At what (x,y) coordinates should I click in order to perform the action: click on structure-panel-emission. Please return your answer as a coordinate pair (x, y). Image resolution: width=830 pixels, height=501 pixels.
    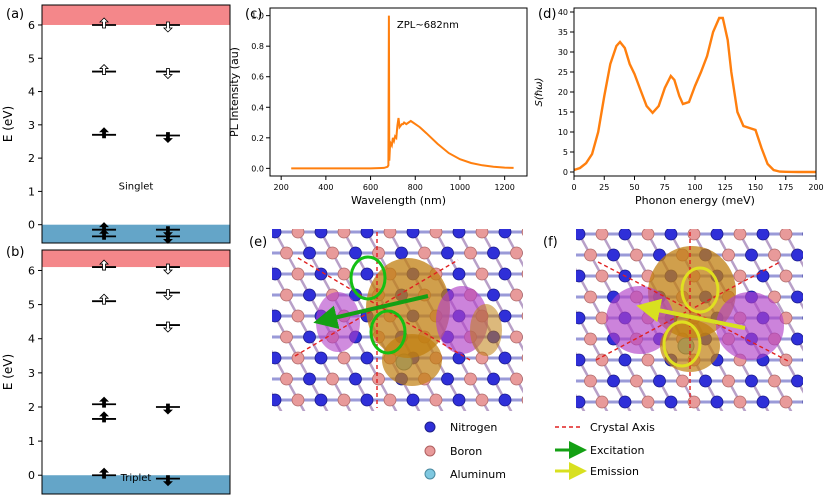
    Looking at the image, I should click on (690, 326).